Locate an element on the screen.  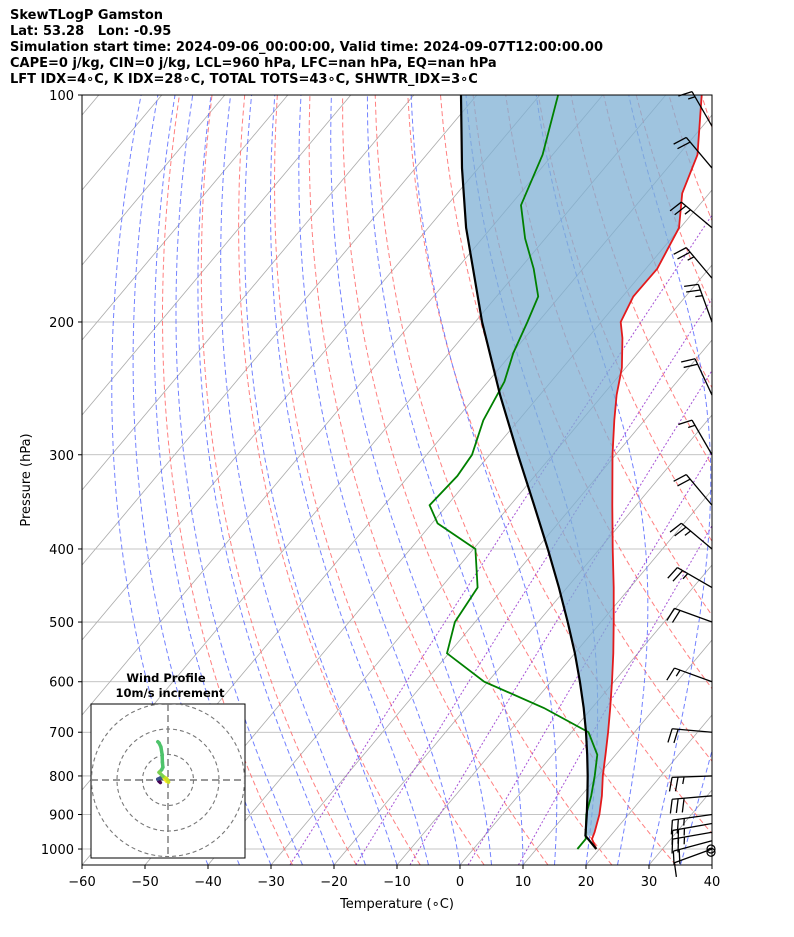
x-tick-label: −50 is located at coordinates (144, 882).